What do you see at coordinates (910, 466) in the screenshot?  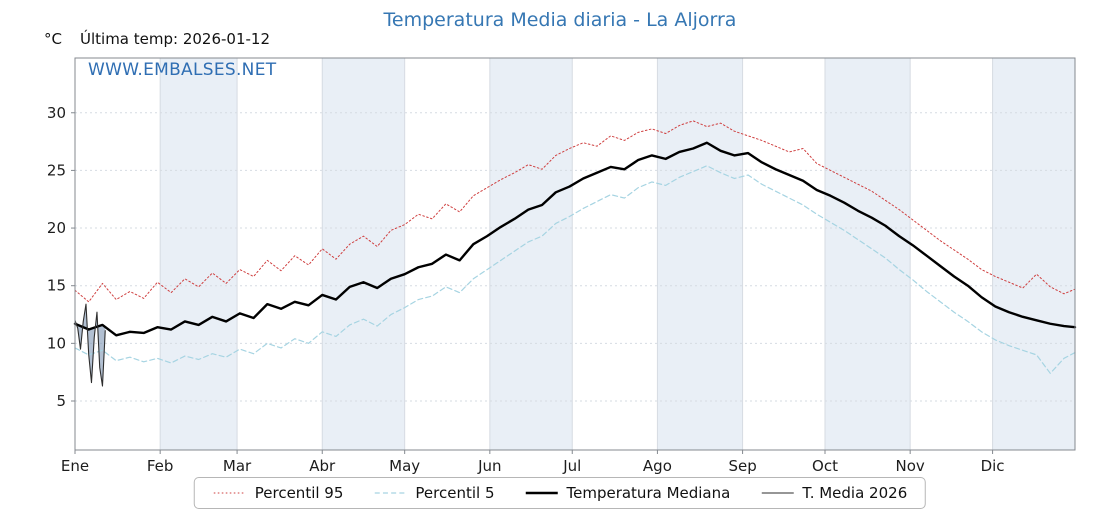 I see `x-tick-label: Nov` at bounding box center [910, 466].